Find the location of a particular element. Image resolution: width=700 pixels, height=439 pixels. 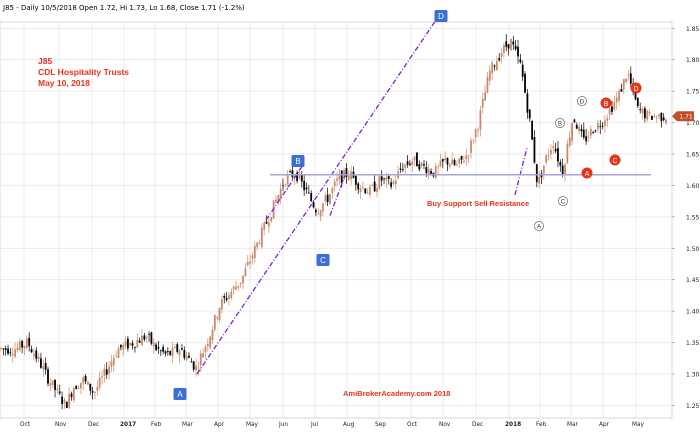

x-tick-label: Aug is located at coordinates (349, 425).